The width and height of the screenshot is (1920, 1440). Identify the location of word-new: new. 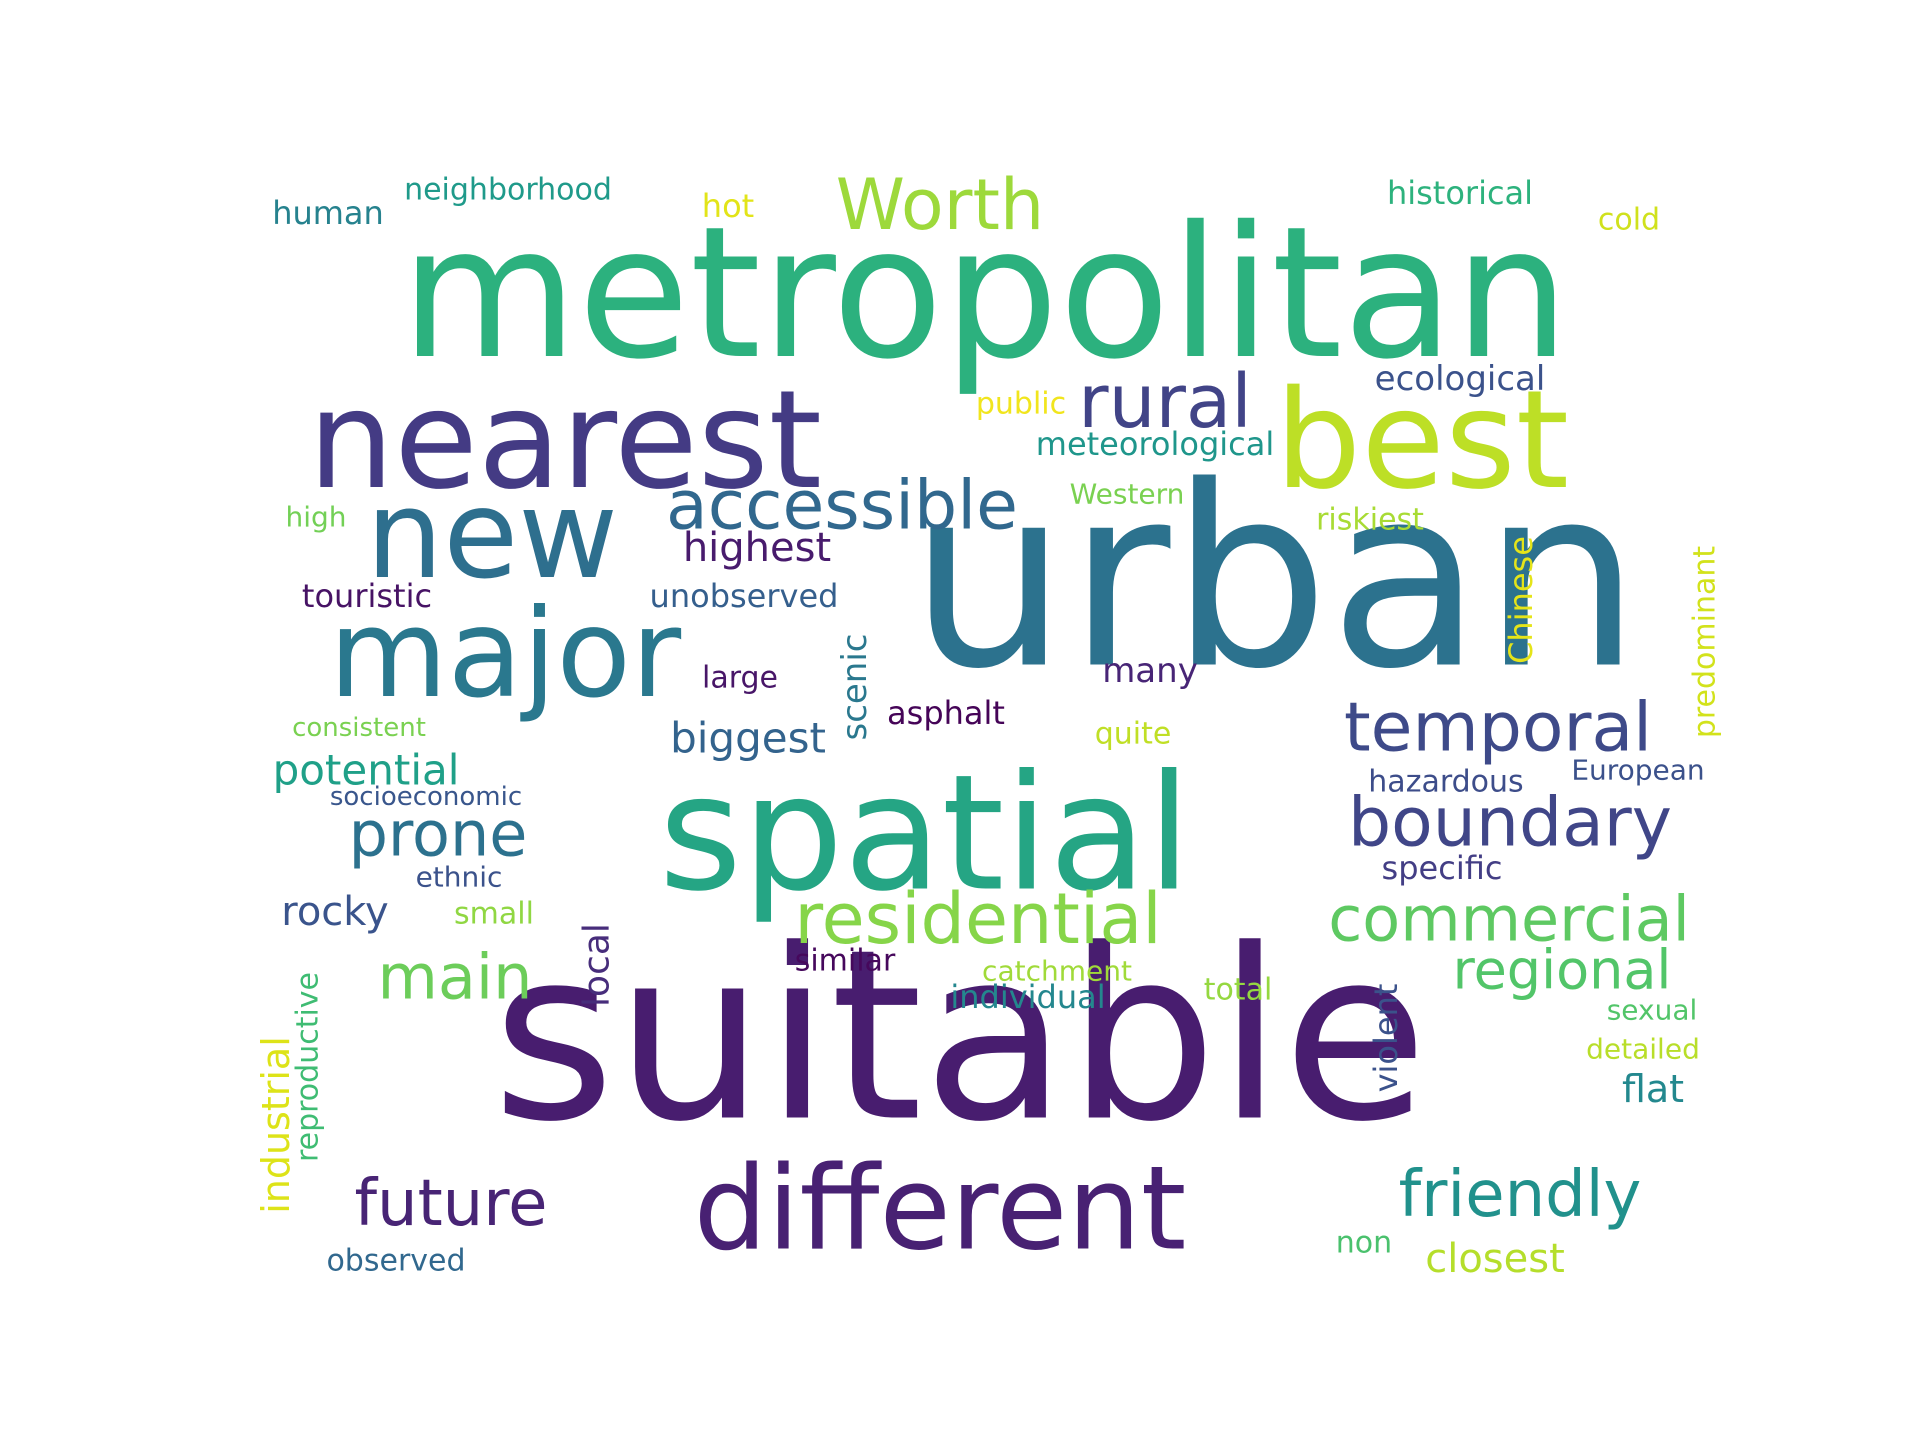
(492, 535).